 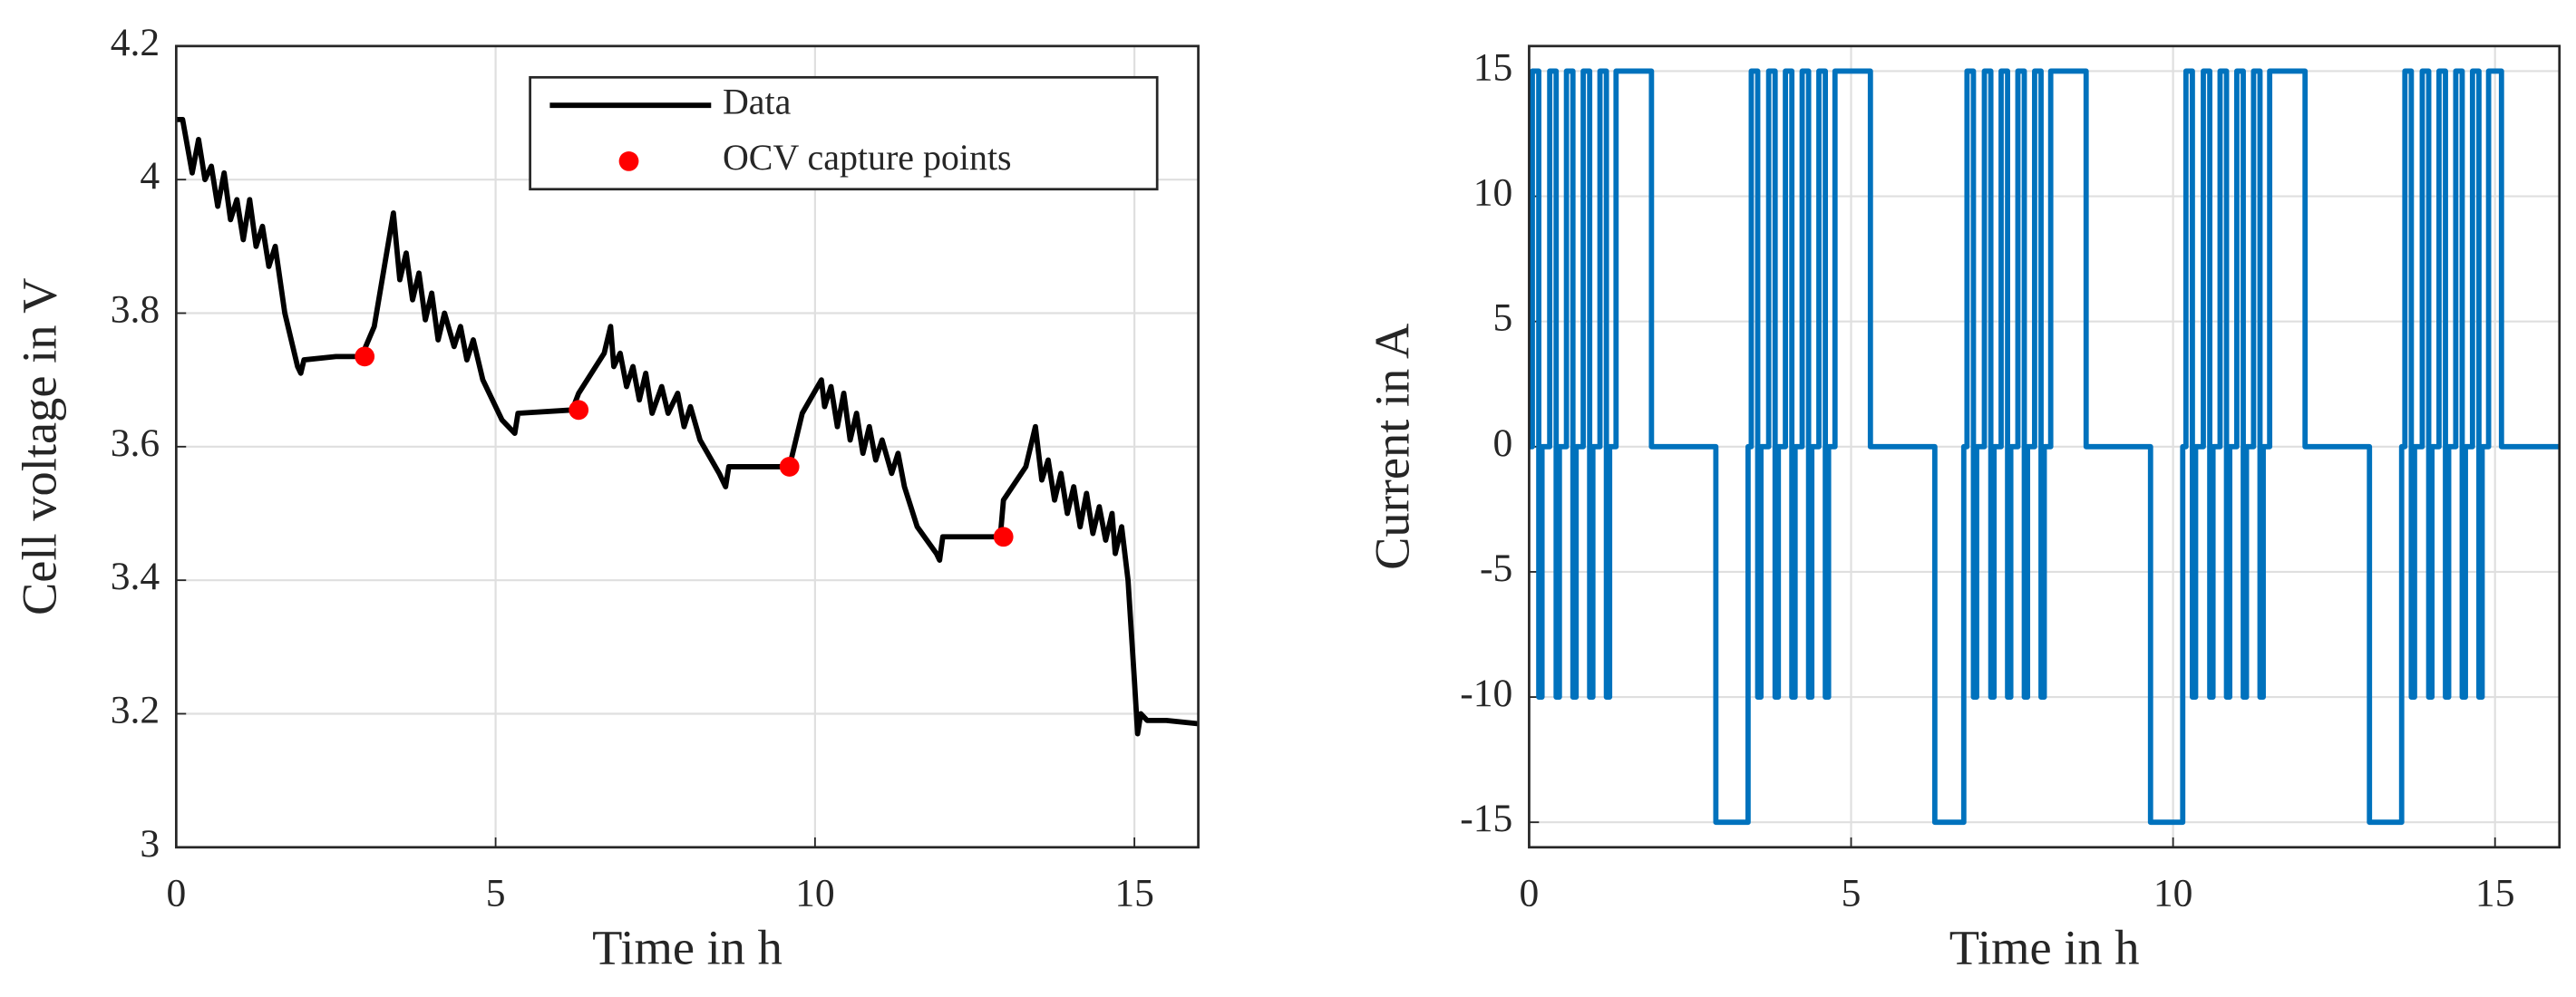 What do you see at coordinates (628, 160) in the screenshot?
I see `legend-marker` at bounding box center [628, 160].